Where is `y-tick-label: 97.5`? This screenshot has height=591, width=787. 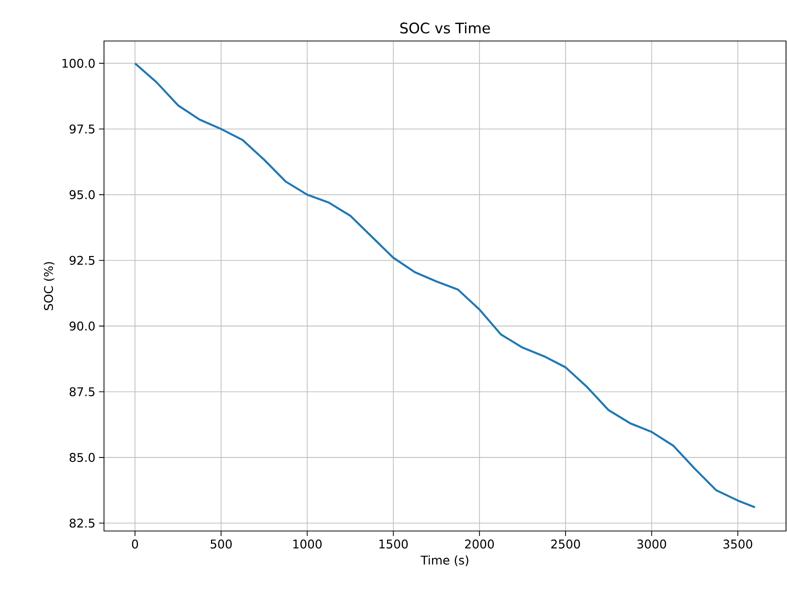
y-tick-label: 97.5 is located at coordinates (82, 129).